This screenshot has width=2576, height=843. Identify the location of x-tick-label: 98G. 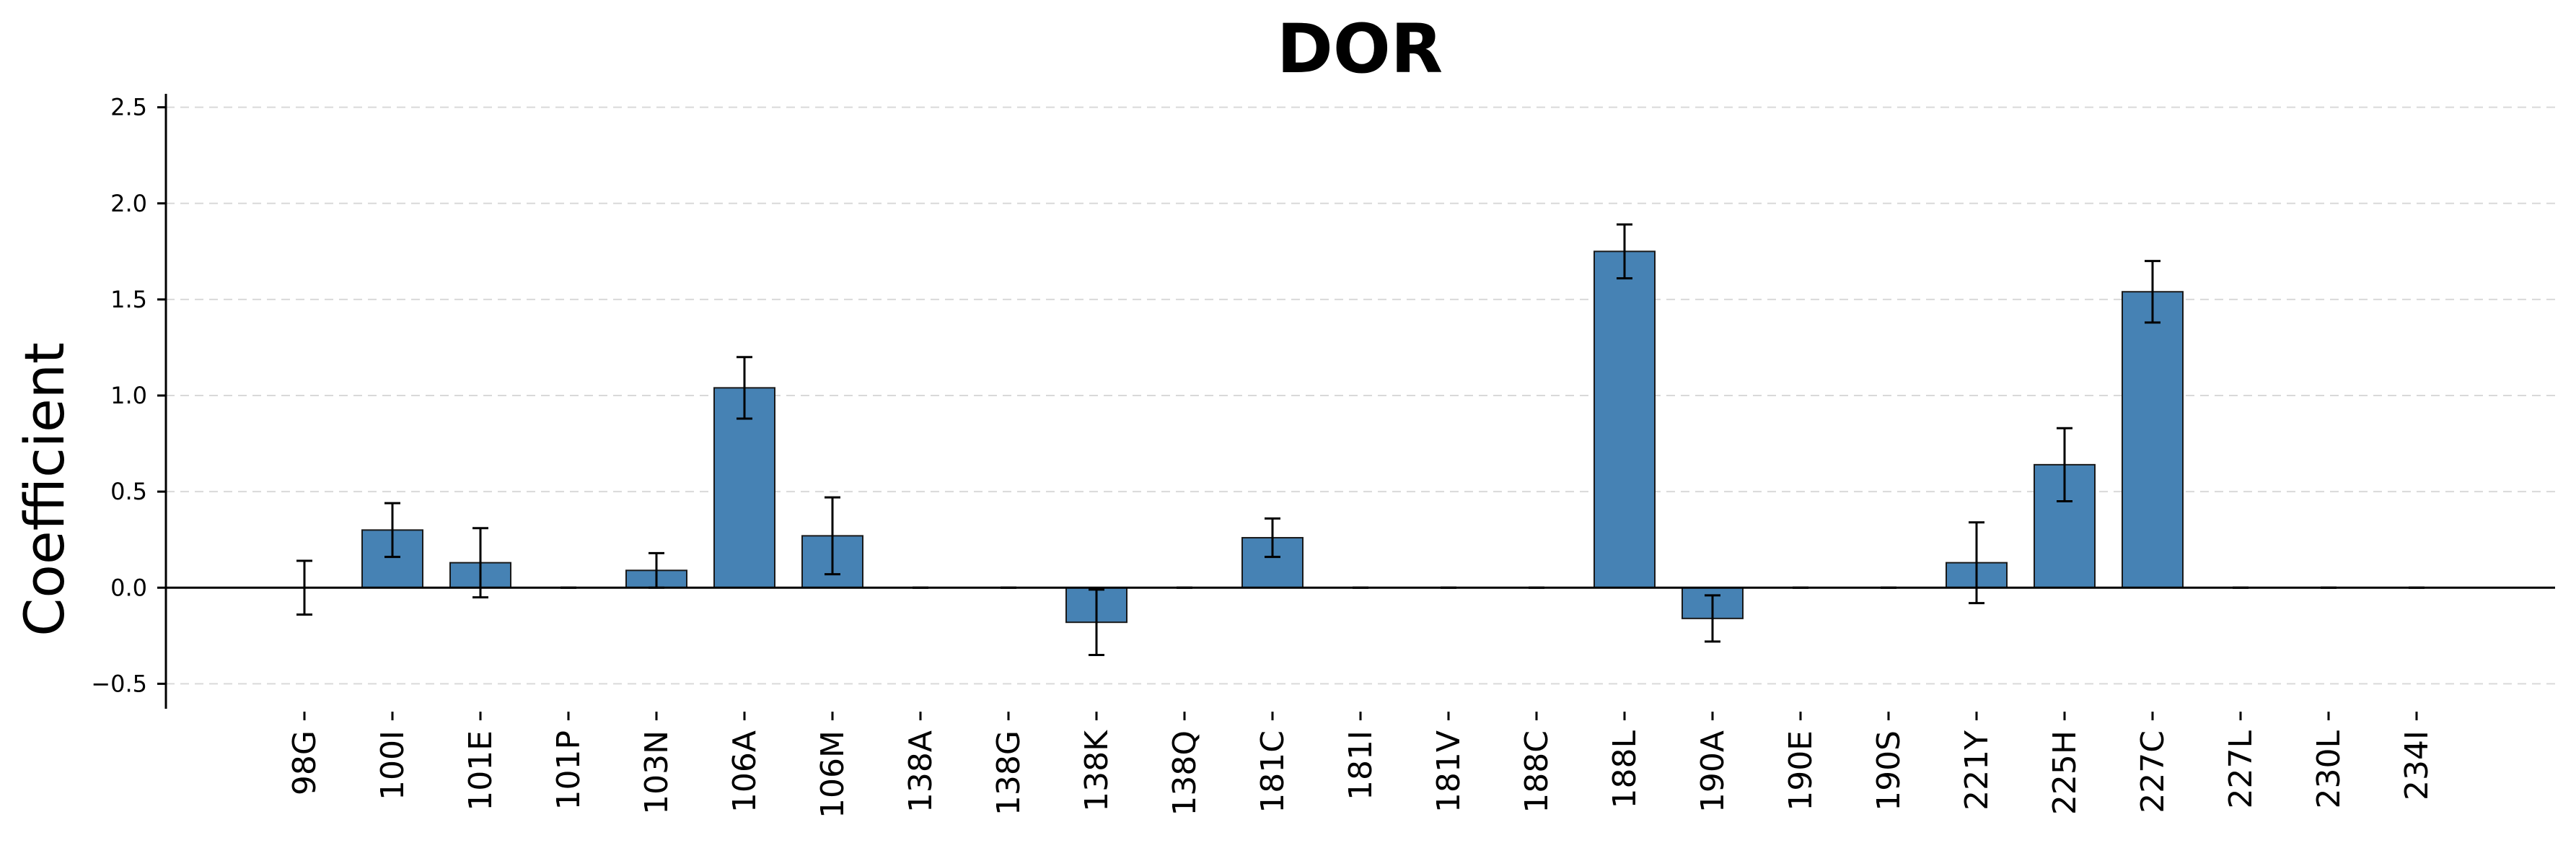
(304, 762).